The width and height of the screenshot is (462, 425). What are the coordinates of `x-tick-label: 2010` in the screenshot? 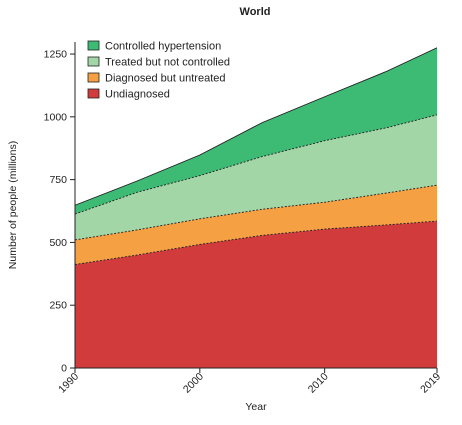 It's located at (318, 383).